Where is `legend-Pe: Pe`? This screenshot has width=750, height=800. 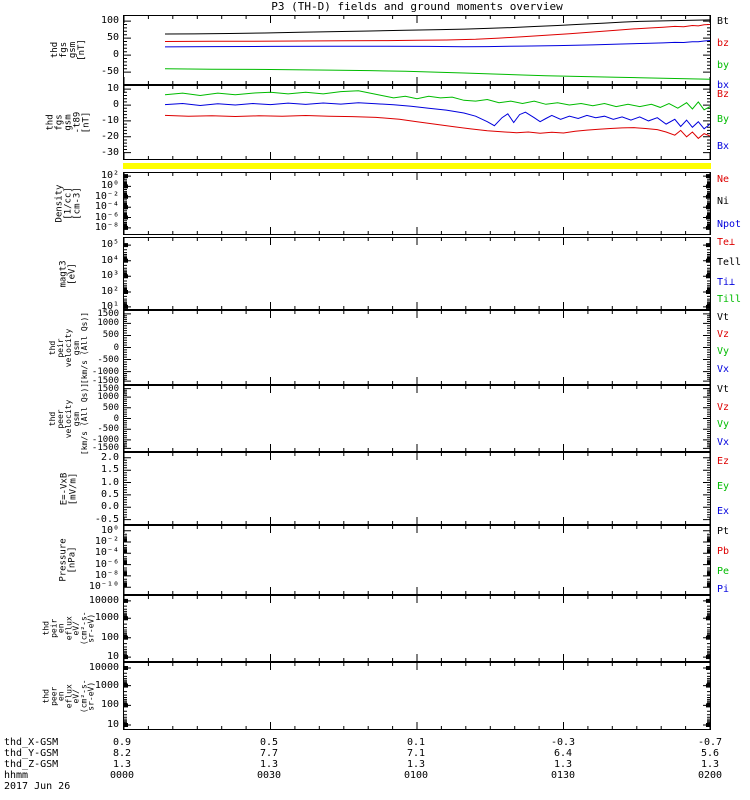
legend-Pe: Pe is located at coordinates (723, 571).